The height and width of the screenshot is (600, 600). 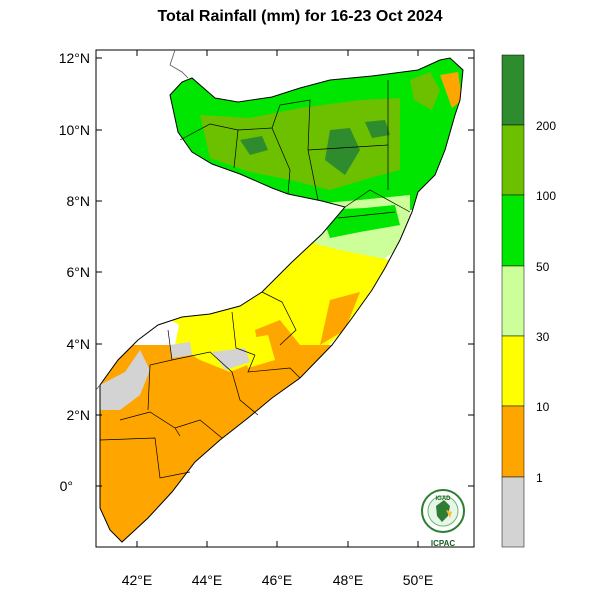 What do you see at coordinates (79, 272) in the screenshot?
I see `y-tick-label: 6°N` at bounding box center [79, 272].